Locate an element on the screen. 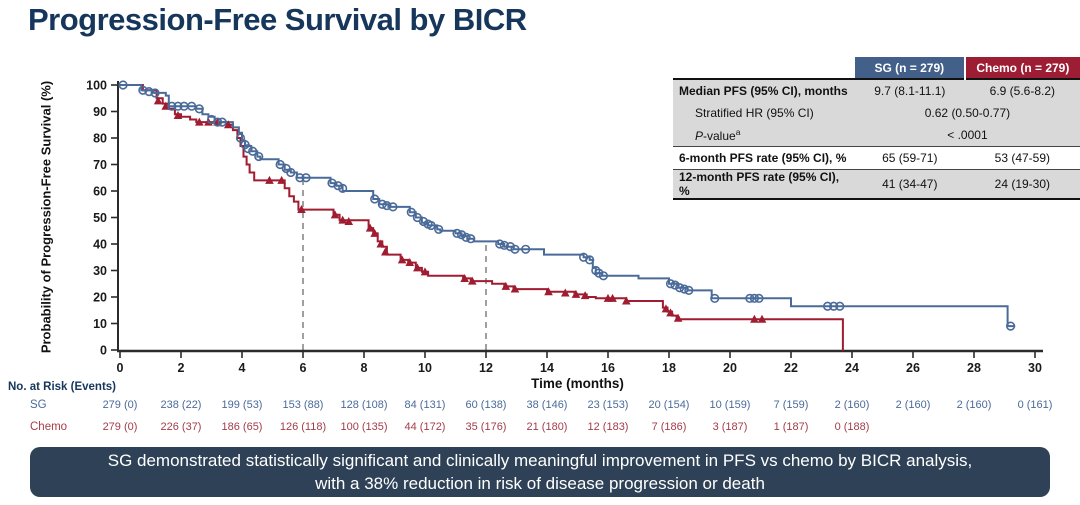 This screenshot has width=1080, height=505. table-row: P-valuea < .0001 is located at coordinates (876, 135).